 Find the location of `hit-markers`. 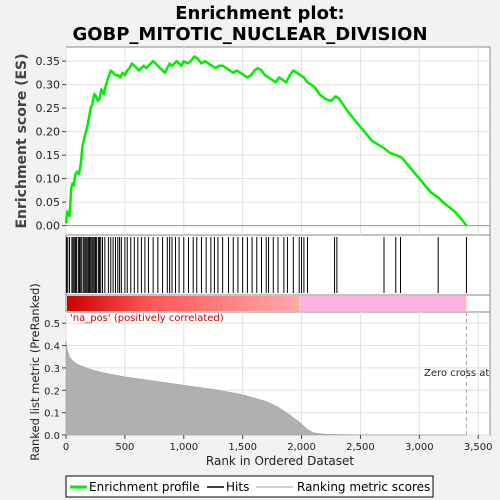

hit-markers is located at coordinates (266, 265).